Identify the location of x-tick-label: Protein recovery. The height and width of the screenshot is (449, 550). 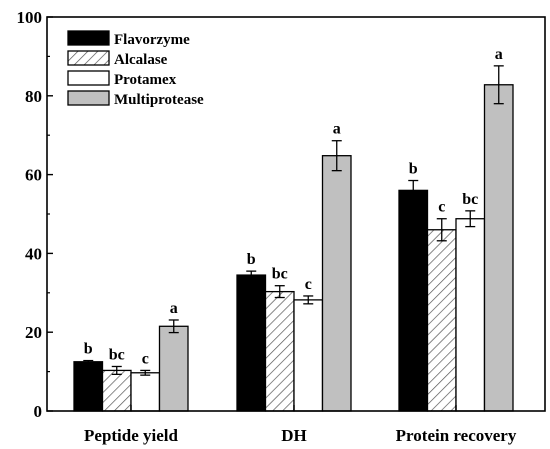
(456, 435).